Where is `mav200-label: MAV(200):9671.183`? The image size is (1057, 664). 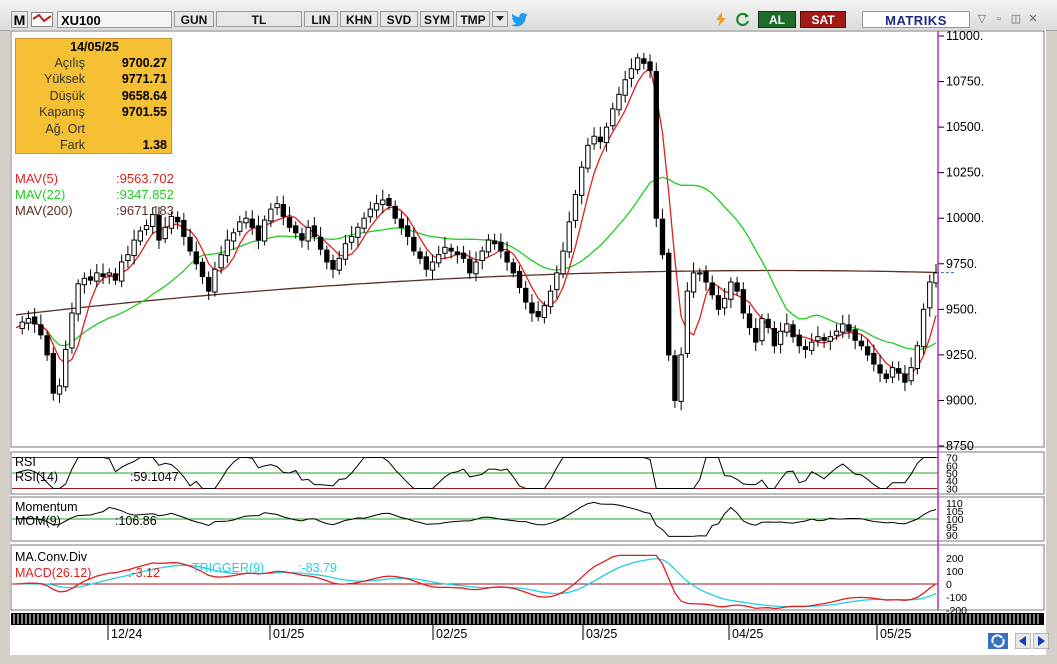 mav200-label: MAV(200):9671.183 is located at coordinates (94, 210).